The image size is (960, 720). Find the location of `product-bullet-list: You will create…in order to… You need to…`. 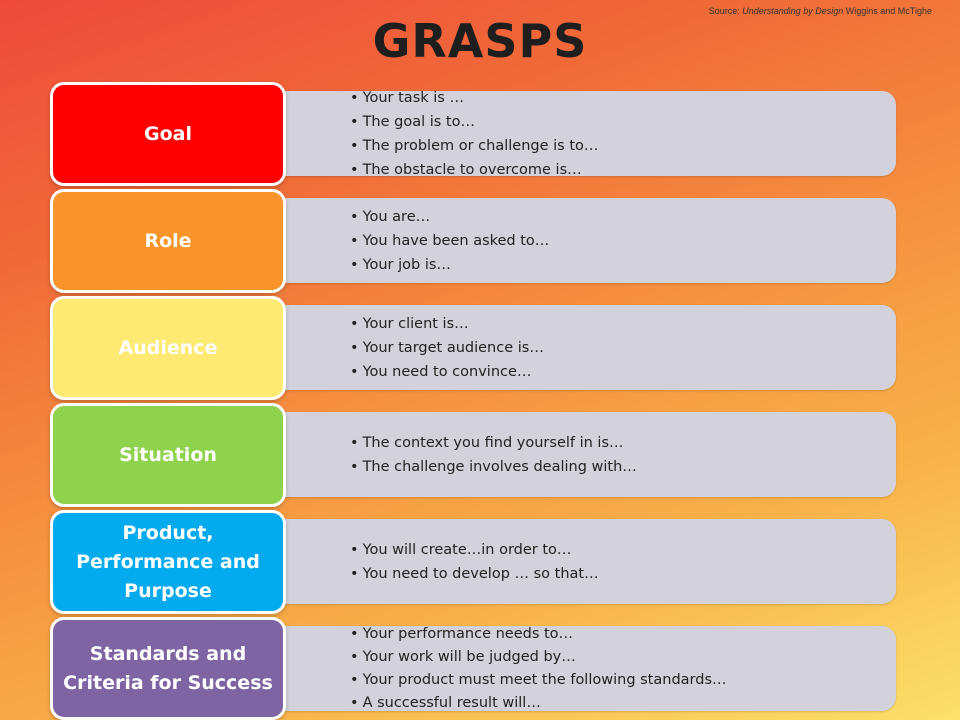

product-bullet-list: You will create…in order to… You need to… is located at coordinates (474, 562).